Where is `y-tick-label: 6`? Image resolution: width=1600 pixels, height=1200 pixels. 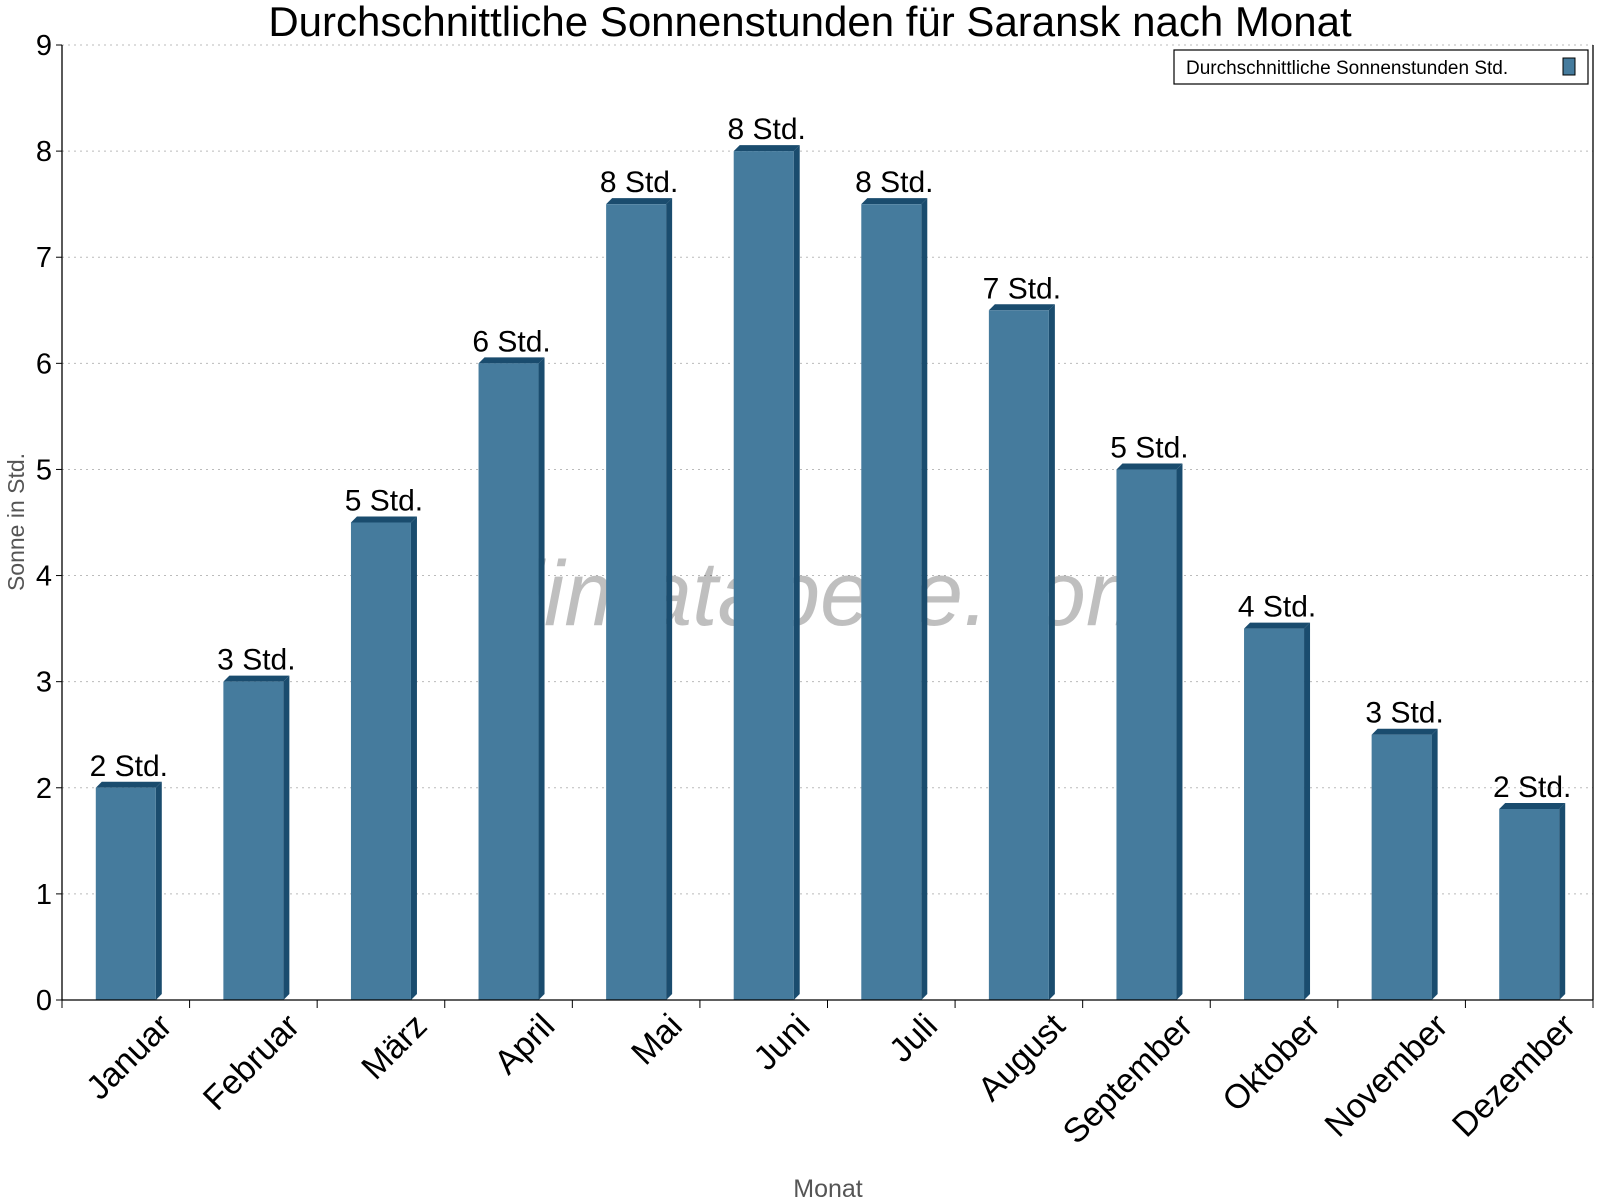
y-tick-label: 6 is located at coordinates (44, 364).